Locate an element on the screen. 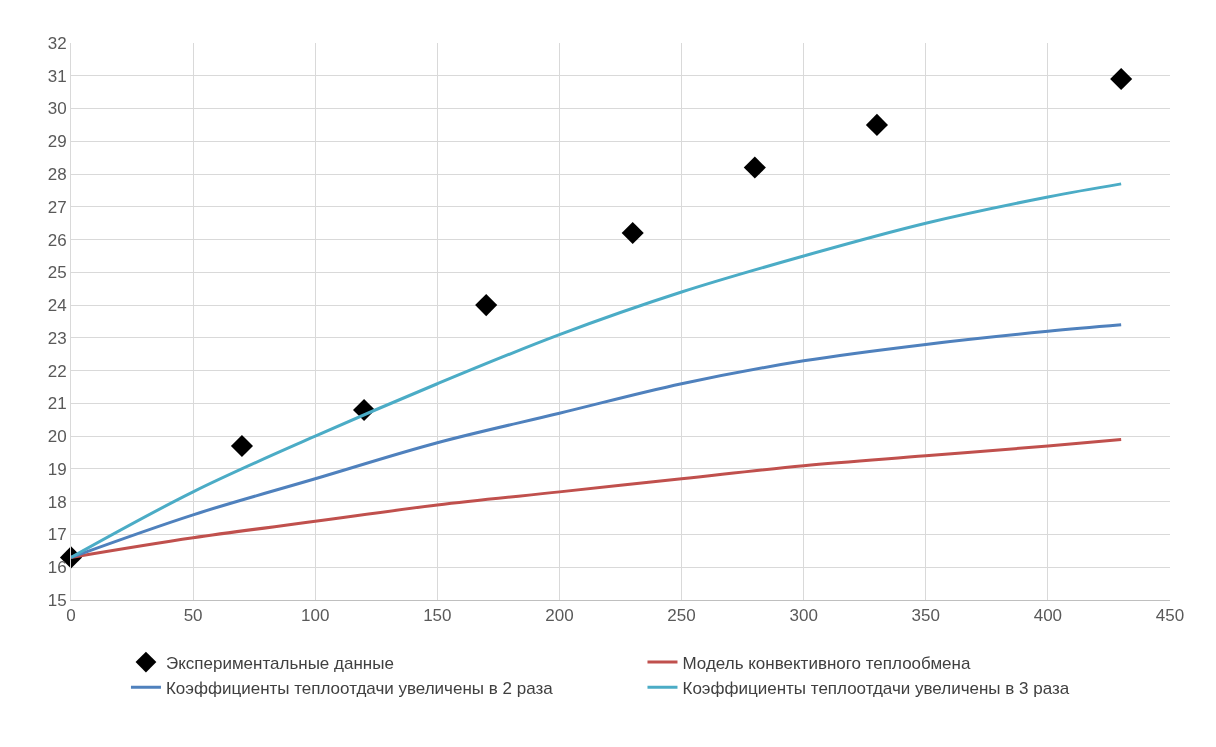  y-tick-label: 25 is located at coordinates (57, 273).